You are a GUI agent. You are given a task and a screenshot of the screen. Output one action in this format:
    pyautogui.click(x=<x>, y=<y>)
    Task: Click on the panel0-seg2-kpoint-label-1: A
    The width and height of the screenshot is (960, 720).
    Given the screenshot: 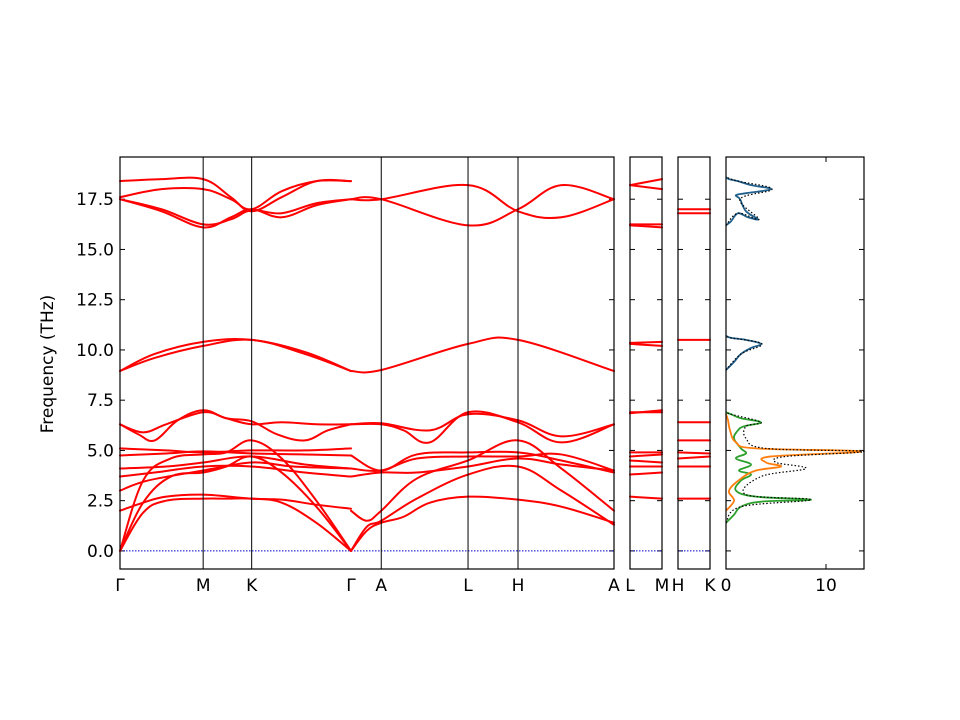 What is the action you would take?
    pyautogui.click(x=381, y=586)
    